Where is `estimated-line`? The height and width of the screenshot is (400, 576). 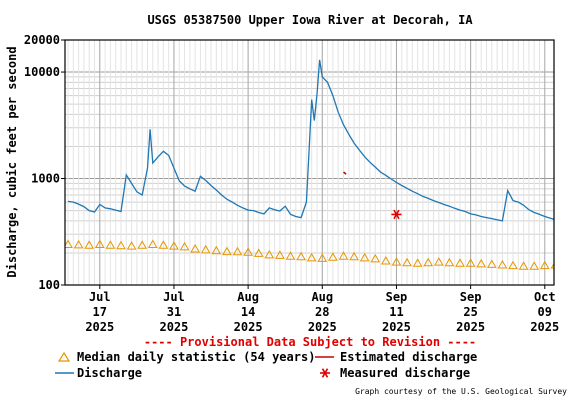 estimated-line is located at coordinates (345, 173).